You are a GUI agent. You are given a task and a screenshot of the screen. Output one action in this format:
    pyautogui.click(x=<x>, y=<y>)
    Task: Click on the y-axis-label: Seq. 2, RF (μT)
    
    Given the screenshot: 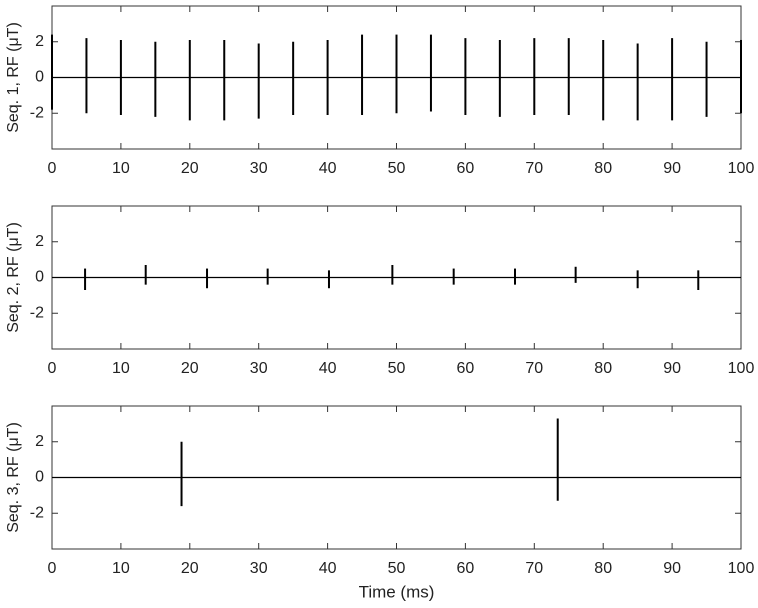 What is the action you would take?
    pyautogui.click(x=13, y=277)
    